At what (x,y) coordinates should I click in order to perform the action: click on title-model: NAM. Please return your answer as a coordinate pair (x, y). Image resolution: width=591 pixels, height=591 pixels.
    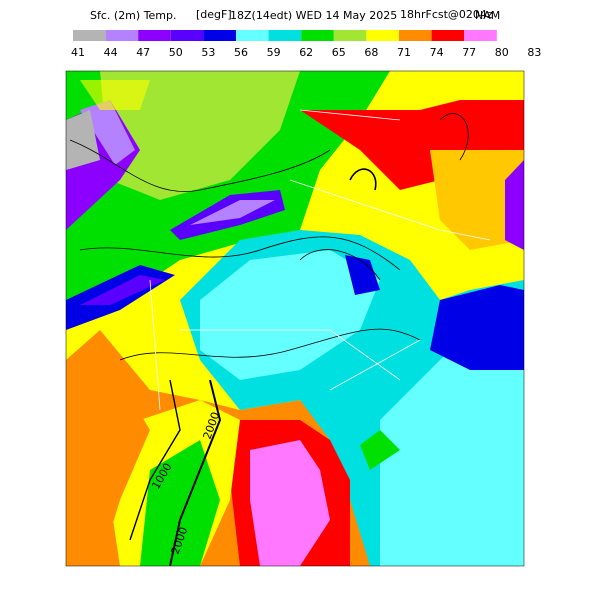
    Looking at the image, I should click on (487, 15).